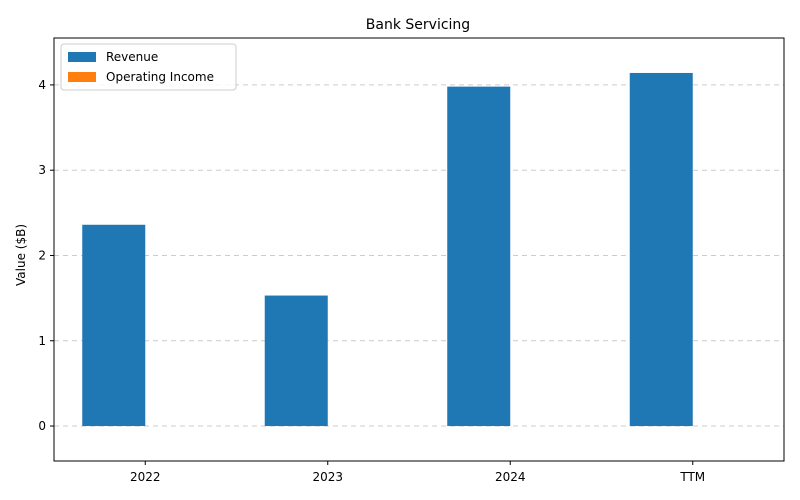 The image size is (800, 500). I want to click on chart-title: Bank Servicing, so click(418, 25).